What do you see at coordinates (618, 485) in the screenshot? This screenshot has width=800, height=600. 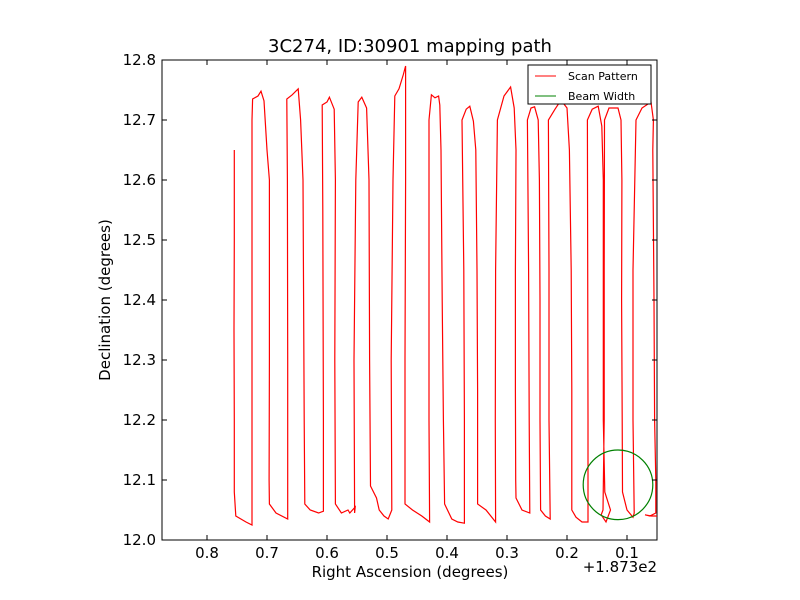 I see `beam-width-circle` at bounding box center [618, 485].